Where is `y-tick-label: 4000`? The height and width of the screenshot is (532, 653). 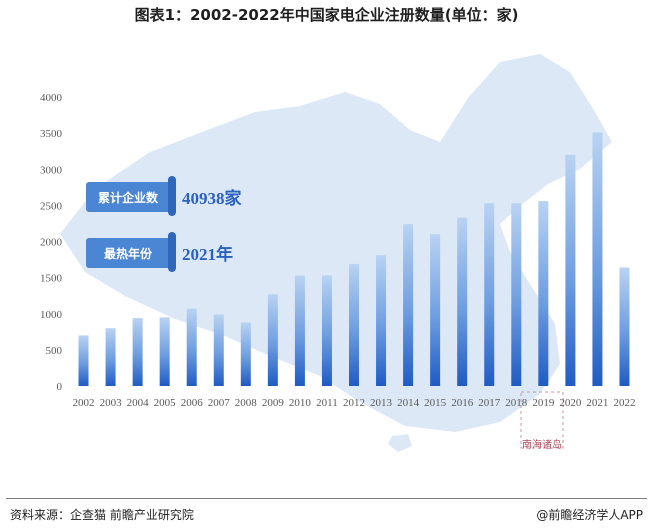 y-tick-label: 4000 is located at coordinates (51, 98).